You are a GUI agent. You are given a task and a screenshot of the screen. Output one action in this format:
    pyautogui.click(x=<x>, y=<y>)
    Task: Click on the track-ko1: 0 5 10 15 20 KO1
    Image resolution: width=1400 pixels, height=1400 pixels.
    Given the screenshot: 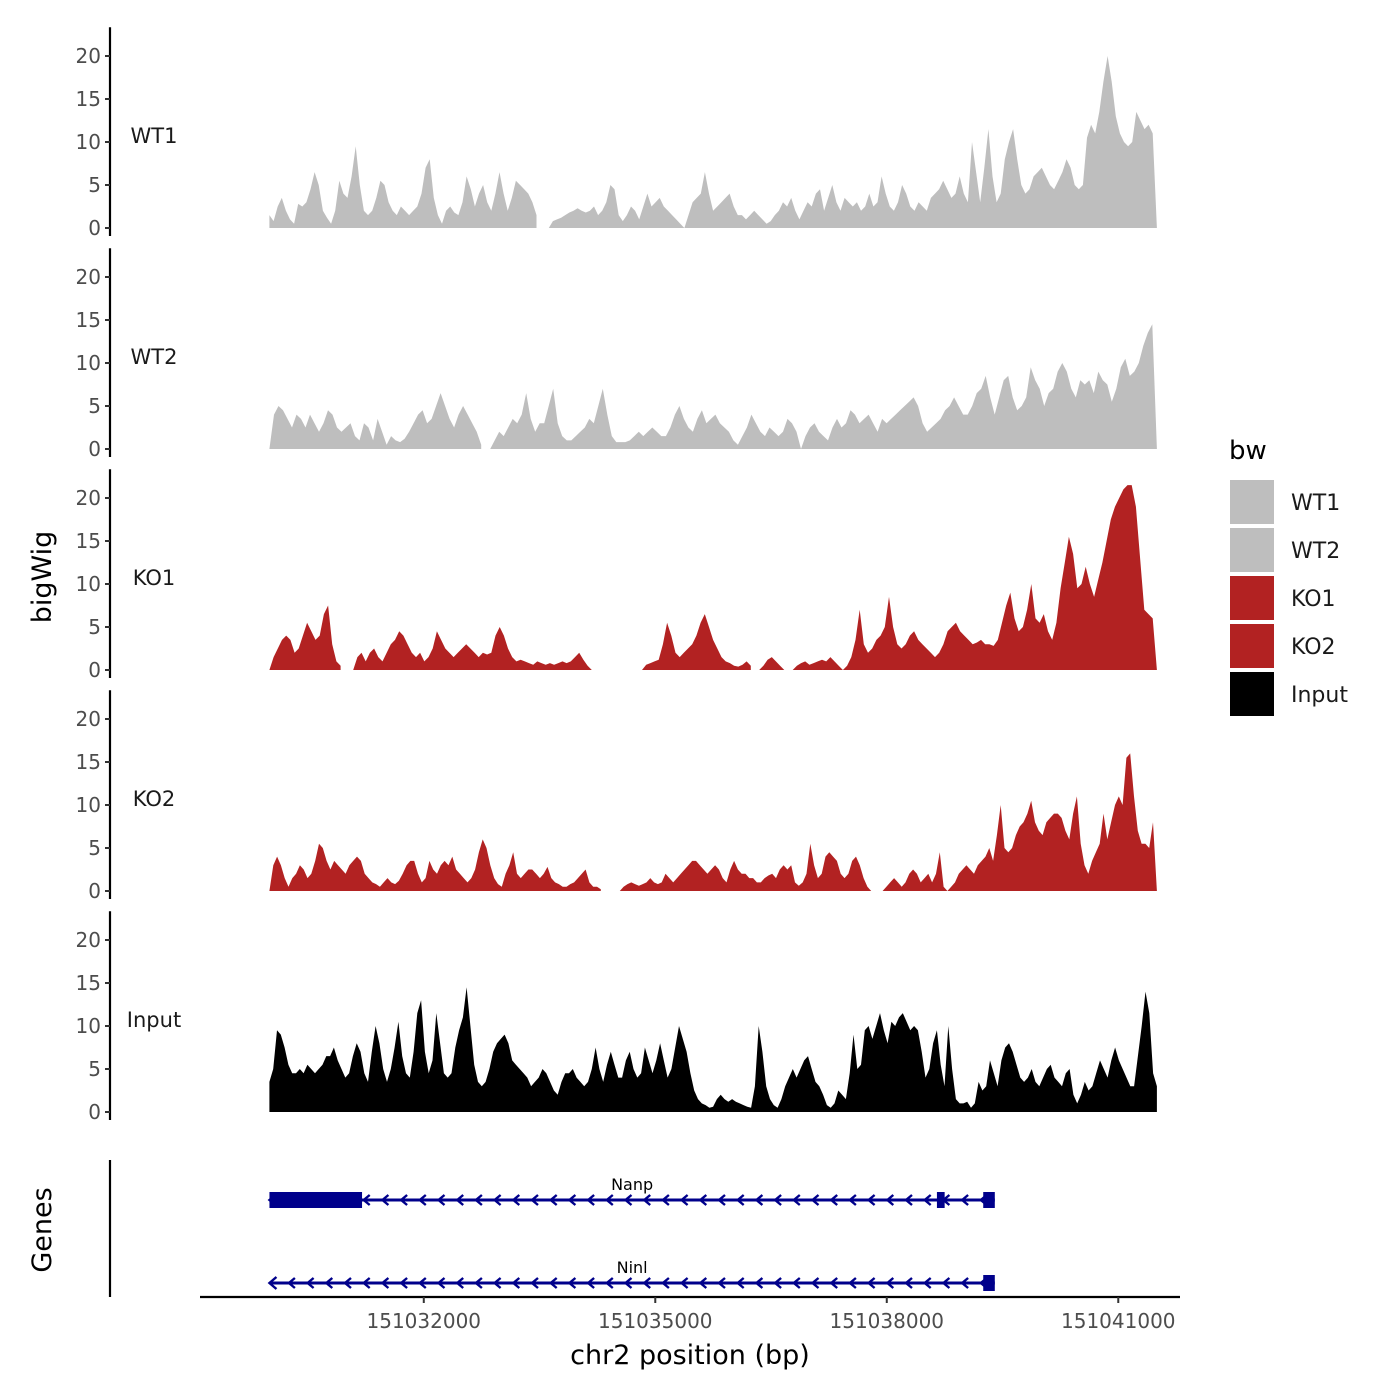 What is the action you would take?
    pyautogui.click(x=616, y=575)
    